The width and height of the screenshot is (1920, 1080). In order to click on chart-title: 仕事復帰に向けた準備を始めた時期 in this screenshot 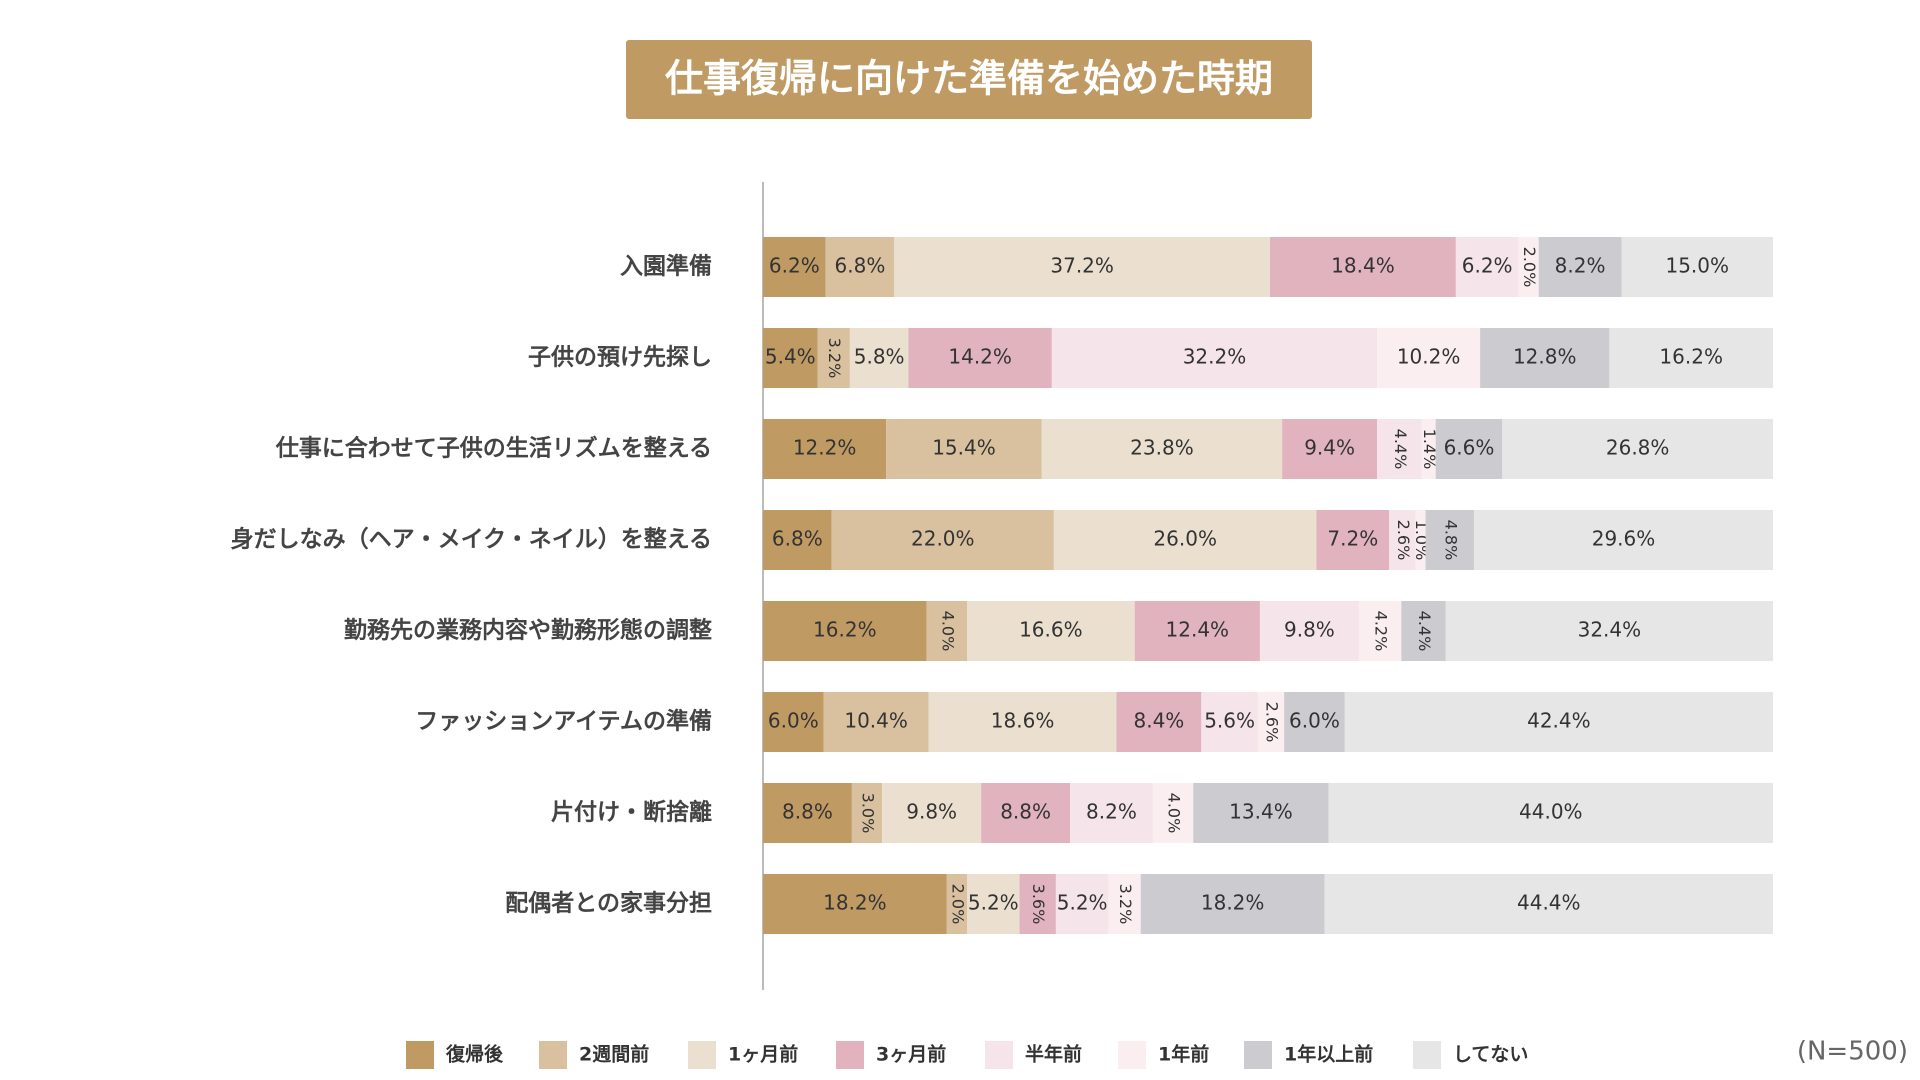, I will do `click(969, 79)`.